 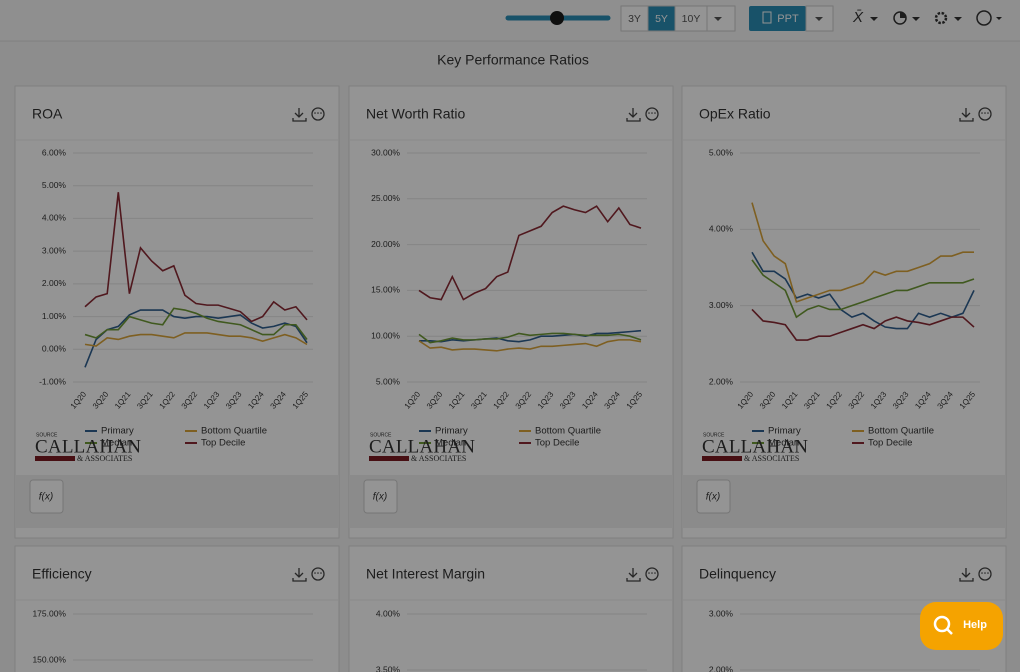 I want to click on slider-knob, so click(x=557, y=18).